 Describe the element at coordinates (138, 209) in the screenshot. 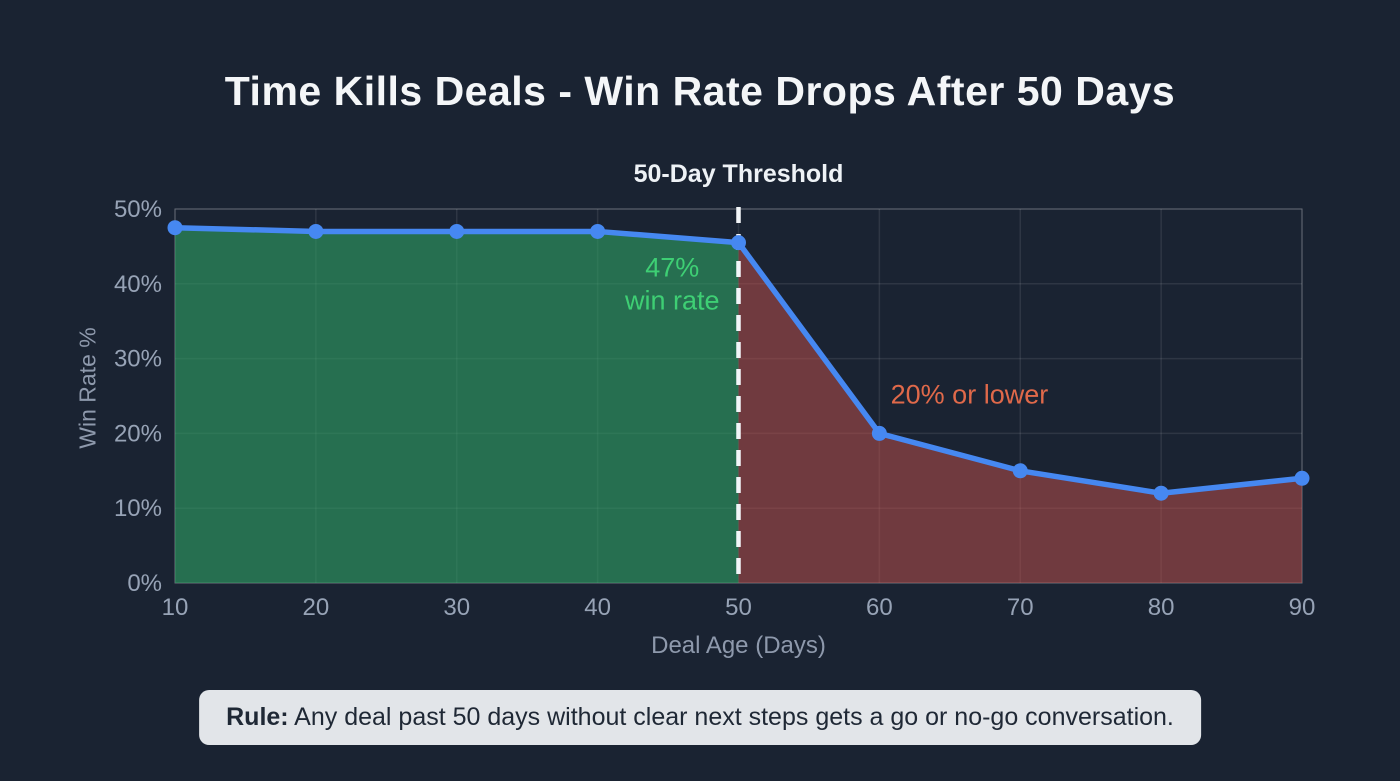

I see `y-tick-label: 50%` at that location.